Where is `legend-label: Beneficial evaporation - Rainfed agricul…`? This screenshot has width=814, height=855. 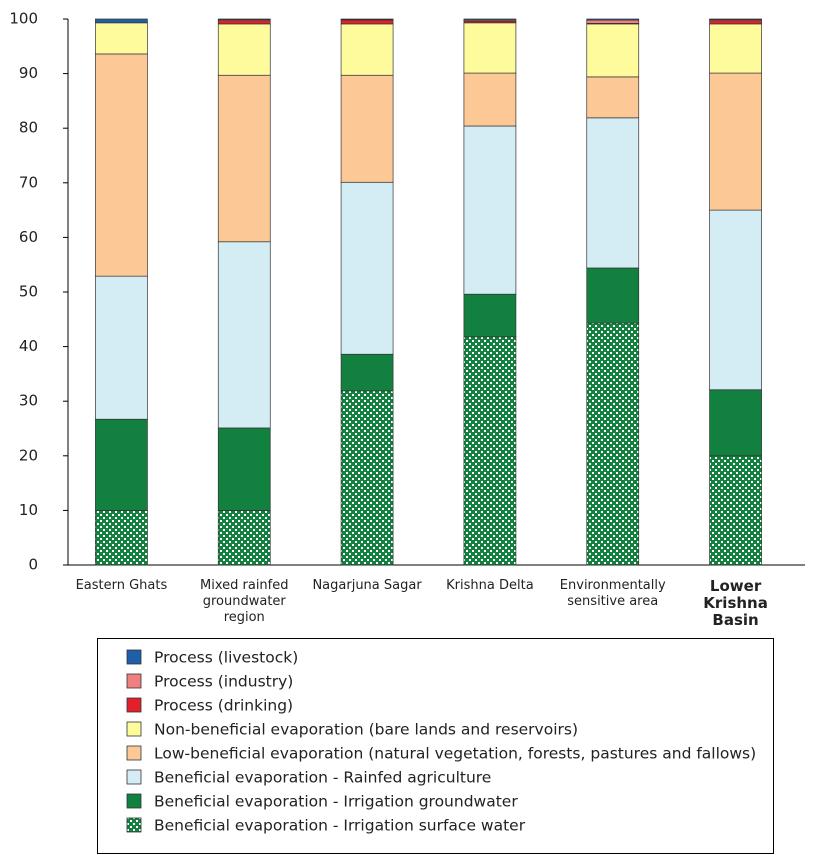
legend-label: Beneficial evaporation - Rainfed agricul… is located at coordinates (322, 778).